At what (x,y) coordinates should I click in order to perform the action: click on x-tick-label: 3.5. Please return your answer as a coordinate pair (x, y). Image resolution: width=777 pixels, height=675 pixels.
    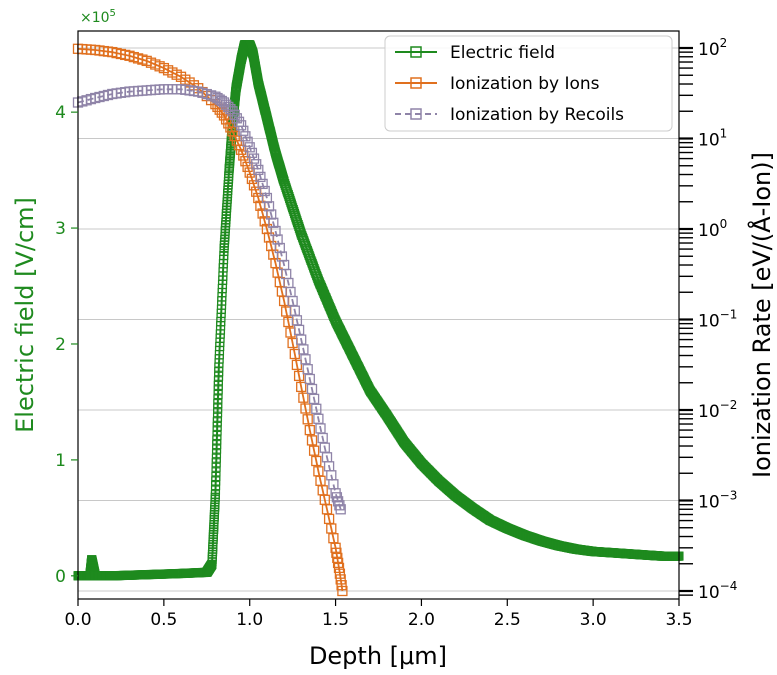
    Looking at the image, I should click on (678, 620).